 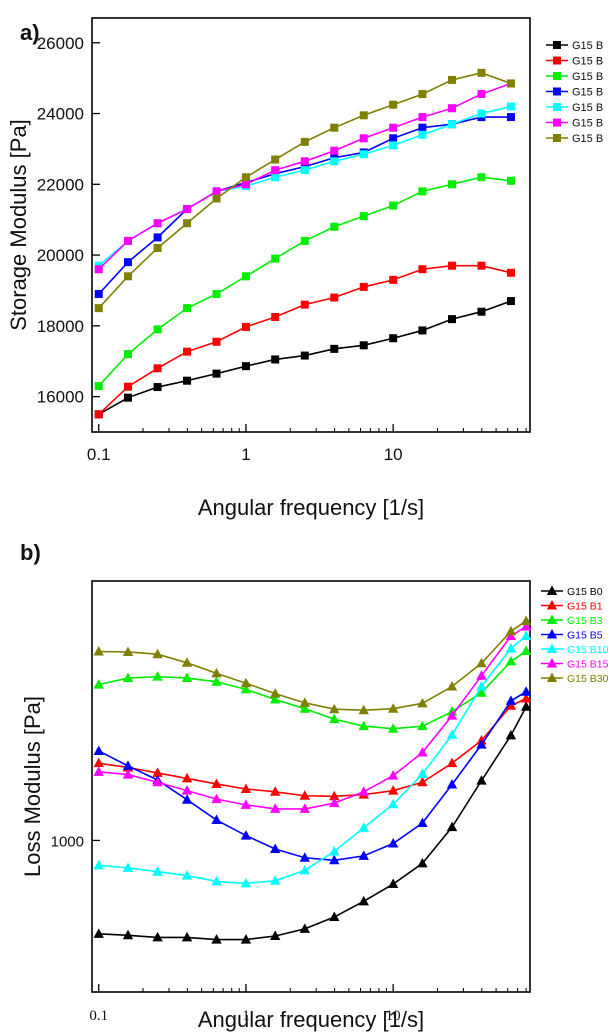 I want to click on series-g15-b5, so click(x=312, y=775).